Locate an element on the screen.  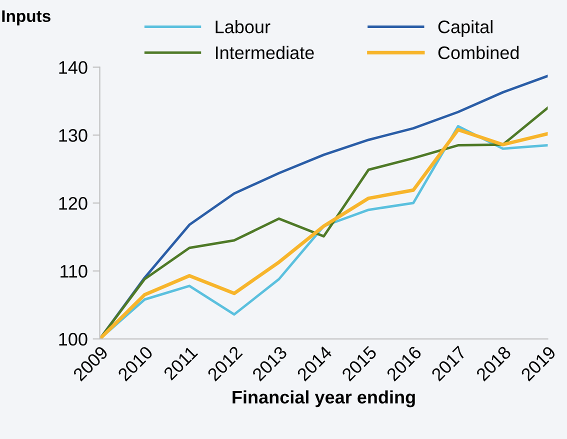
y-tick-label: 110 is located at coordinates (74, 271).